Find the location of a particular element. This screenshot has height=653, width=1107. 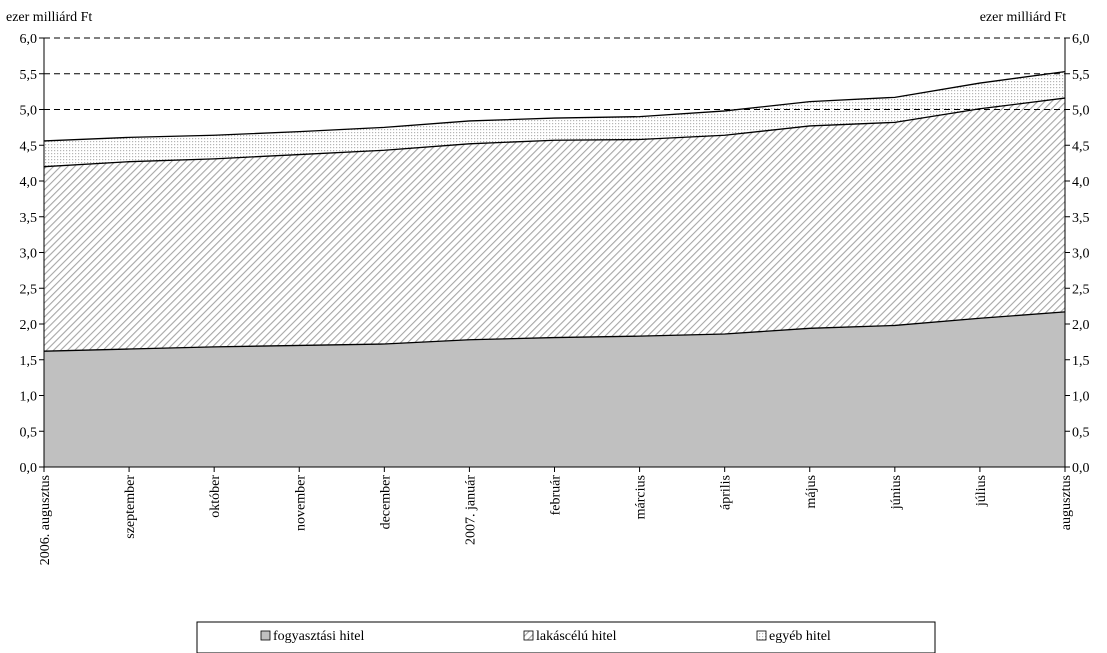

x-tick-label: július is located at coordinates (981, 491).